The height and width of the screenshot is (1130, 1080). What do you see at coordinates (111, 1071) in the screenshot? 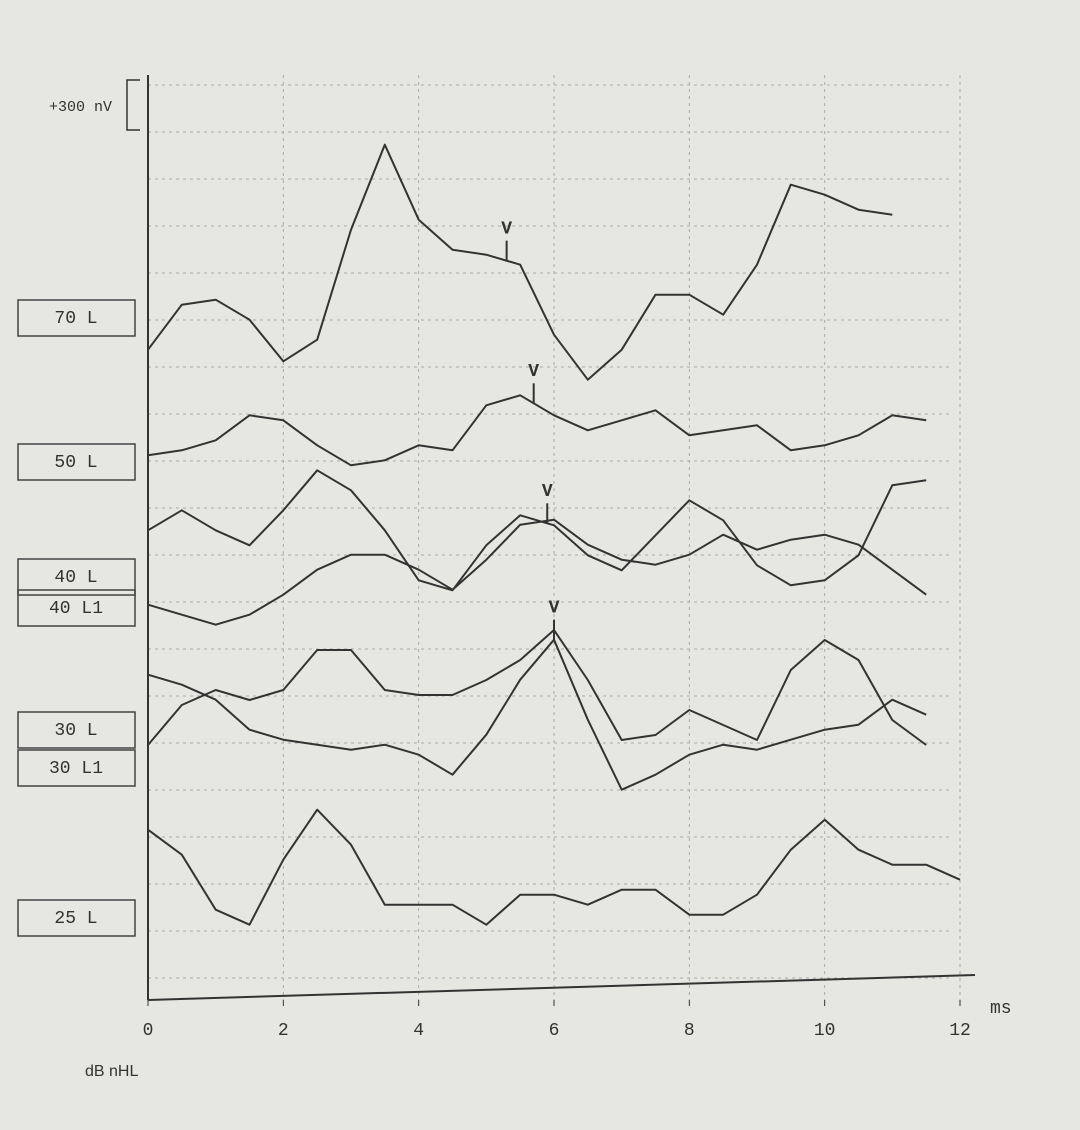
I see `footnote: dB nHL` at bounding box center [111, 1071].